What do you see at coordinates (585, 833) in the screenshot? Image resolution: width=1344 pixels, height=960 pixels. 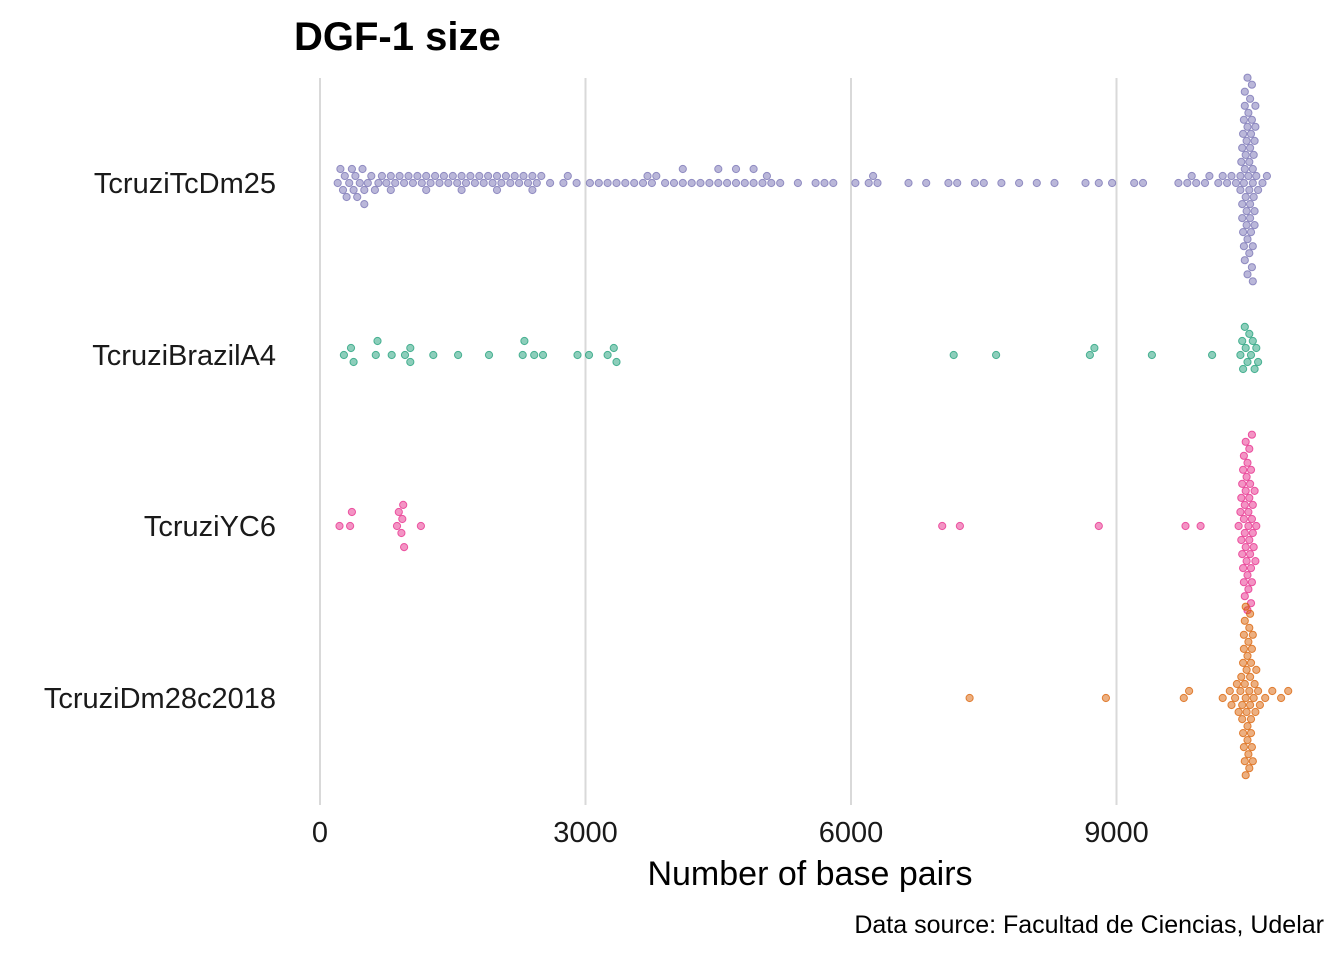 I see `x-tick-label: 3000` at bounding box center [585, 833].